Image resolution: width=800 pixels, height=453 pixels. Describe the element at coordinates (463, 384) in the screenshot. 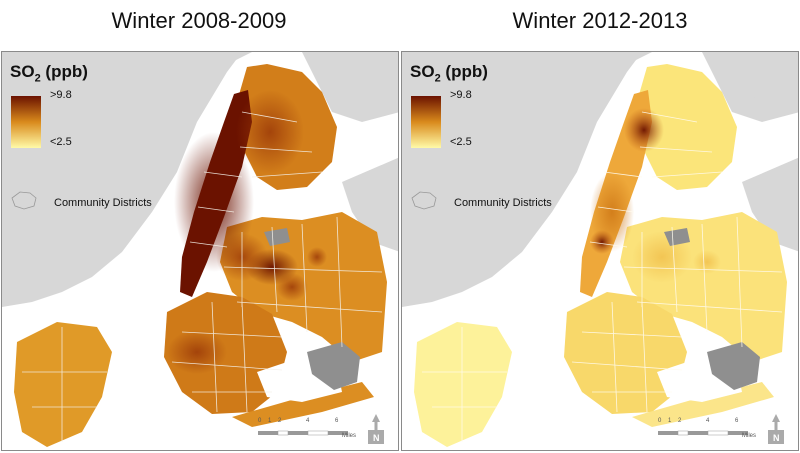

I see `staten-island-2012` at that location.